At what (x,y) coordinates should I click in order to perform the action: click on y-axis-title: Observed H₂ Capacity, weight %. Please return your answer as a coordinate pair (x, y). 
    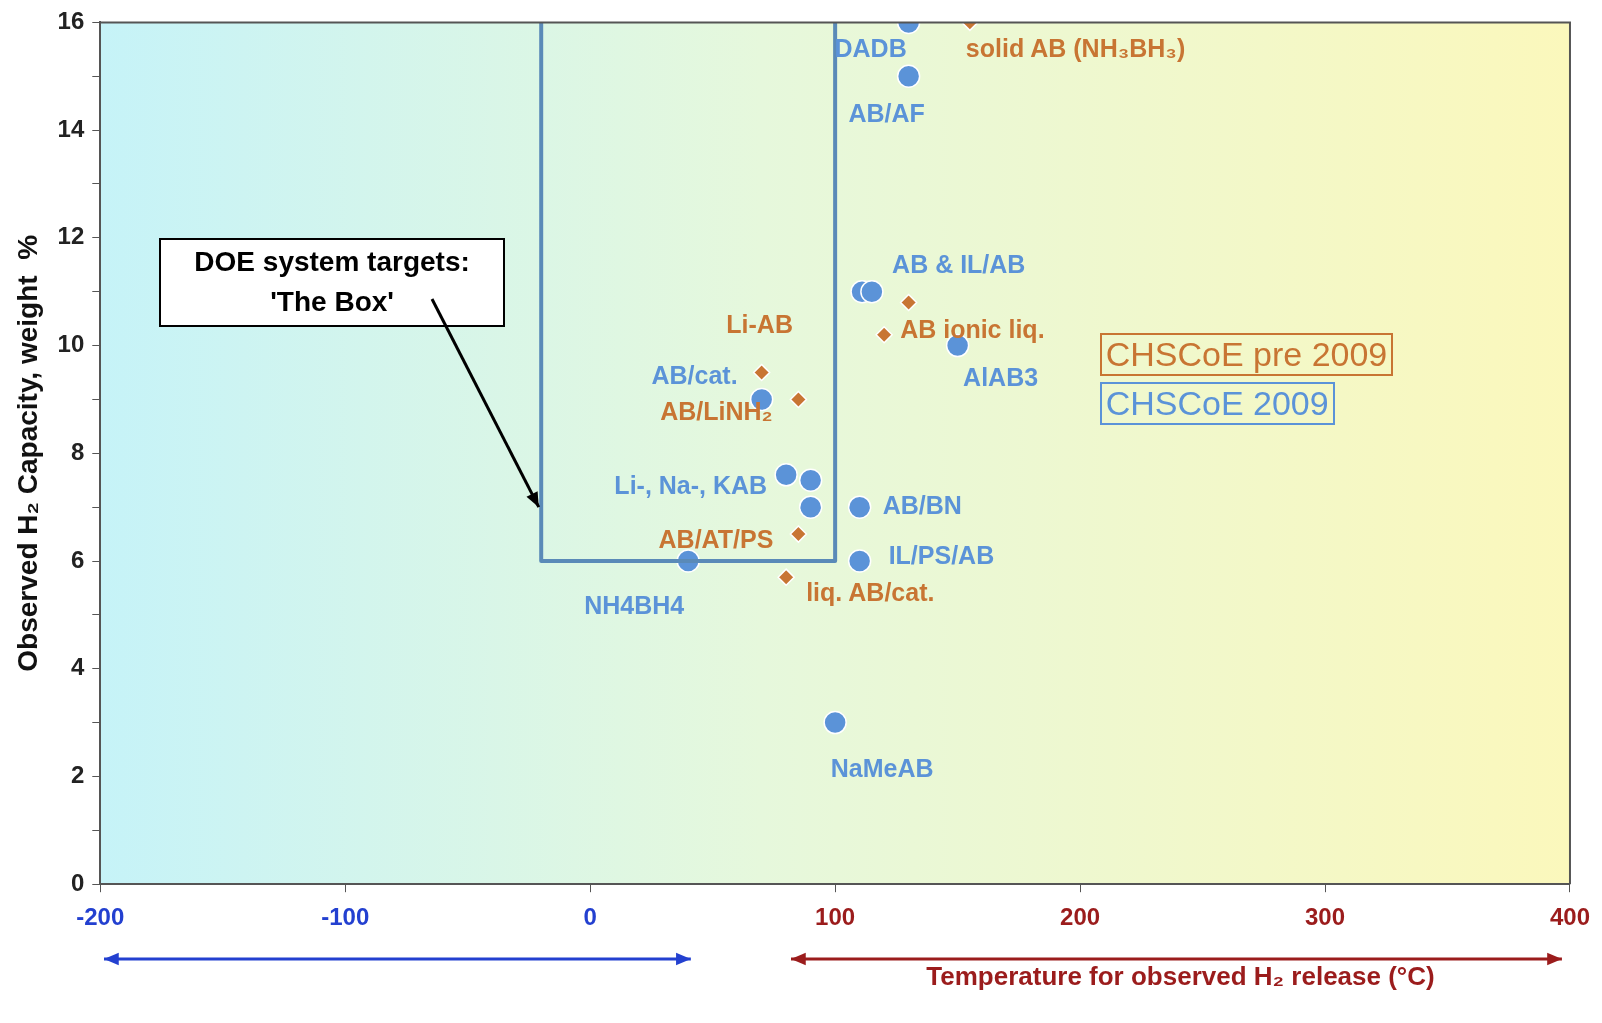
    Looking at the image, I should click on (27, 453).